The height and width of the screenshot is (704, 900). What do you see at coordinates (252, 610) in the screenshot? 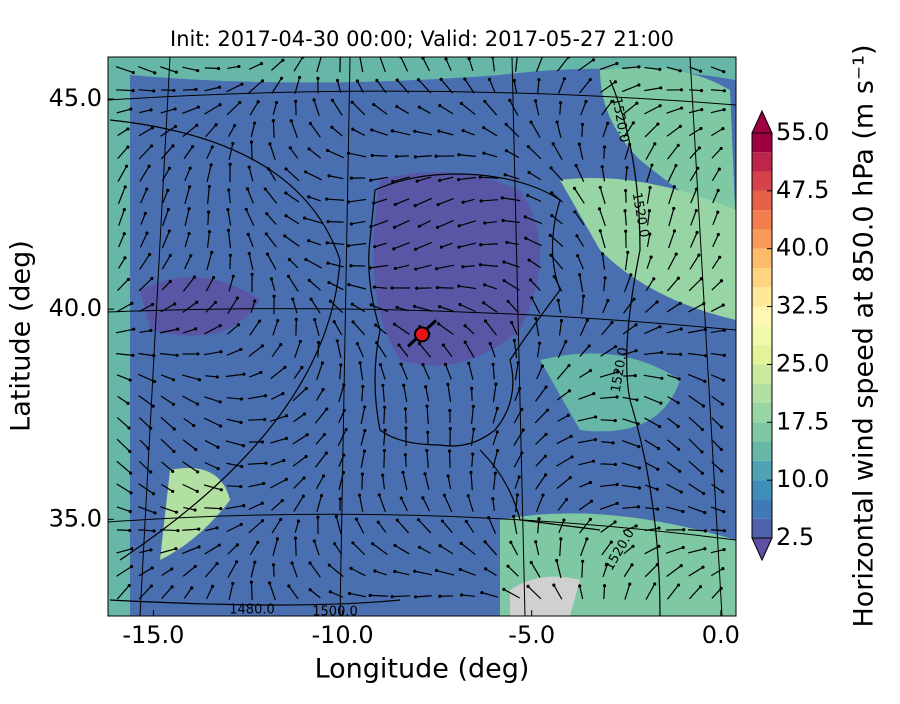
I see `contour-label: 1480.0` at bounding box center [252, 610].